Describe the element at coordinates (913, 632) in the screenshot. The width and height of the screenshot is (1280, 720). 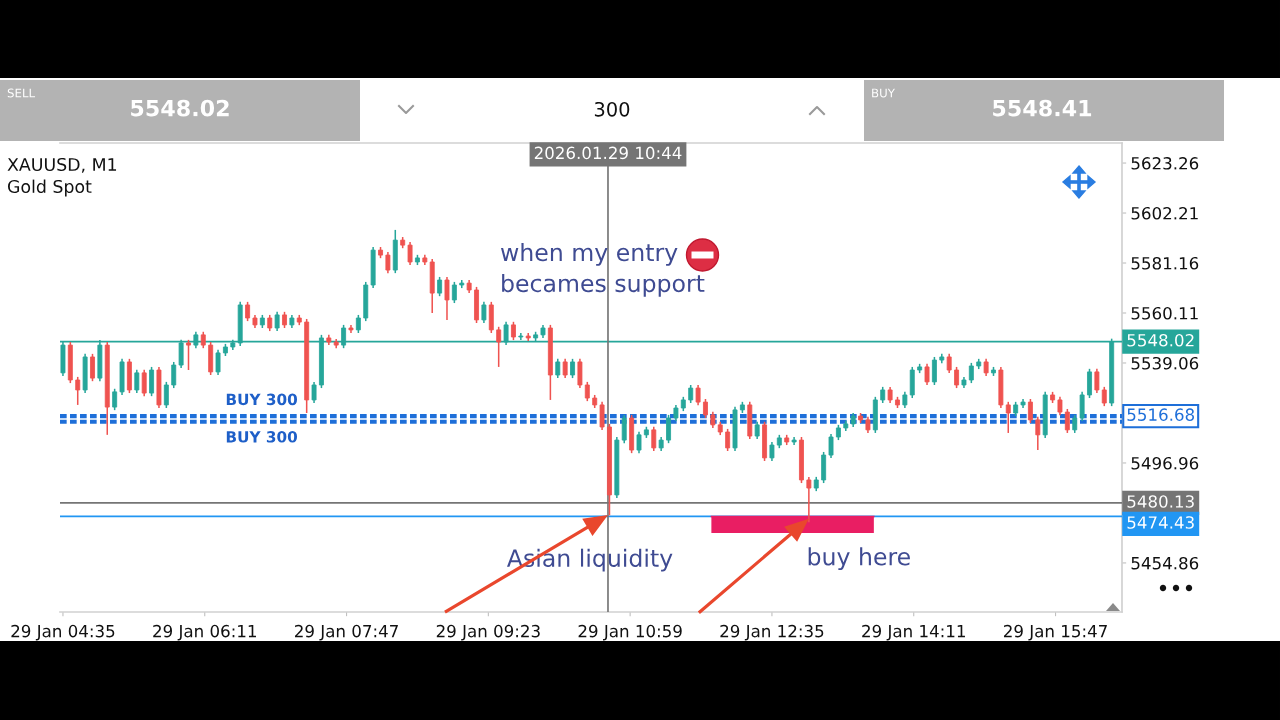
I see `x-tick-label: 29 Jan 14:11` at that location.